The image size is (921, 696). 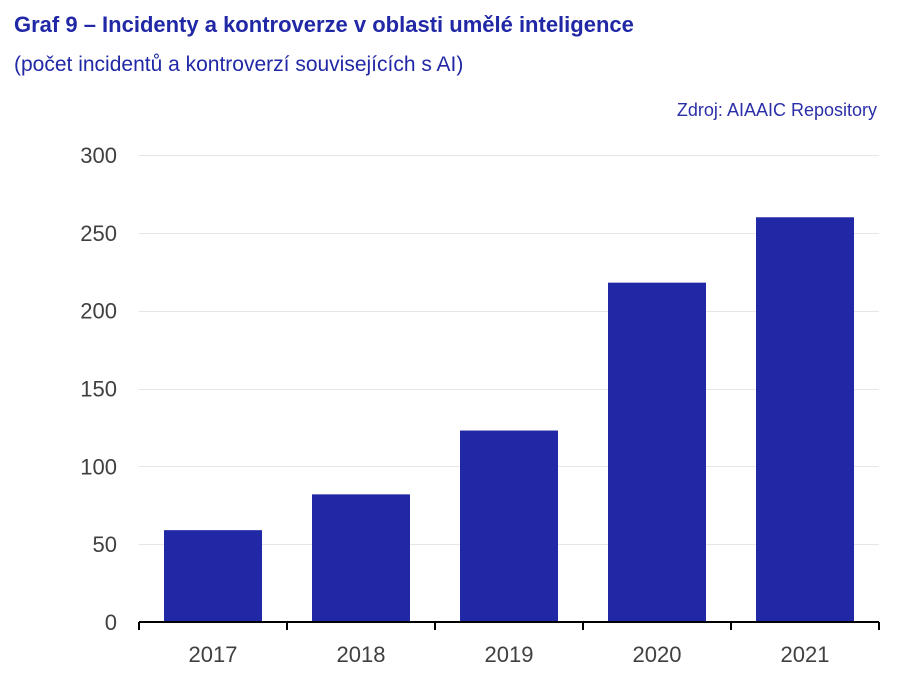 I want to click on y-tick-label: 250, so click(x=98, y=233).